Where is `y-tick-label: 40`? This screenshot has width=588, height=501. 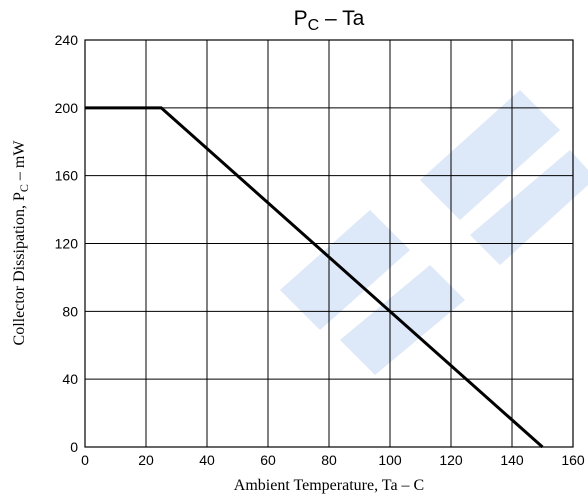
y-tick-label: 40 is located at coordinates (70, 379).